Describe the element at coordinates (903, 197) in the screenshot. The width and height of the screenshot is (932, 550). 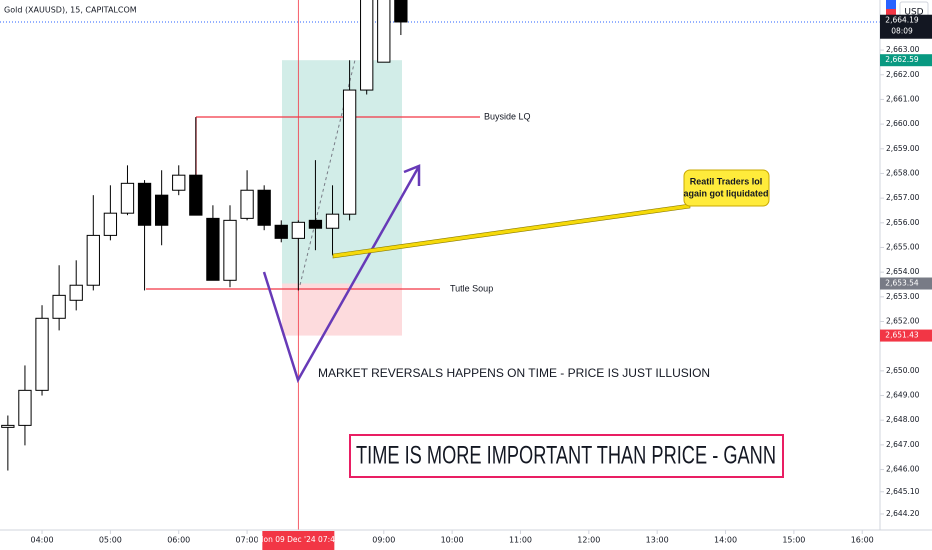
I see `y-tick-label: 2,657.00` at that location.